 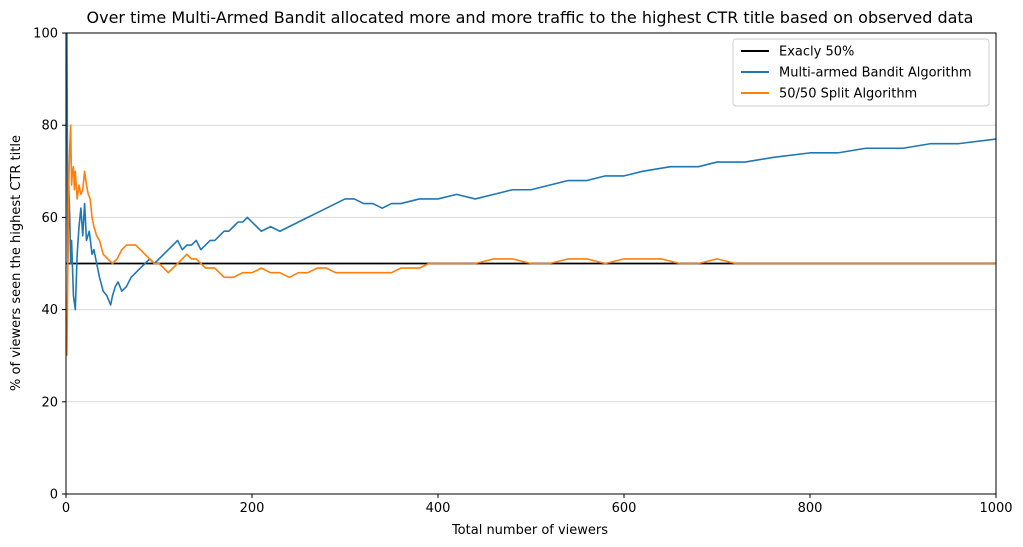 What do you see at coordinates (54, 495) in the screenshot?
I see `y-tick-label-0: 0` at bounding box center [54, 495].